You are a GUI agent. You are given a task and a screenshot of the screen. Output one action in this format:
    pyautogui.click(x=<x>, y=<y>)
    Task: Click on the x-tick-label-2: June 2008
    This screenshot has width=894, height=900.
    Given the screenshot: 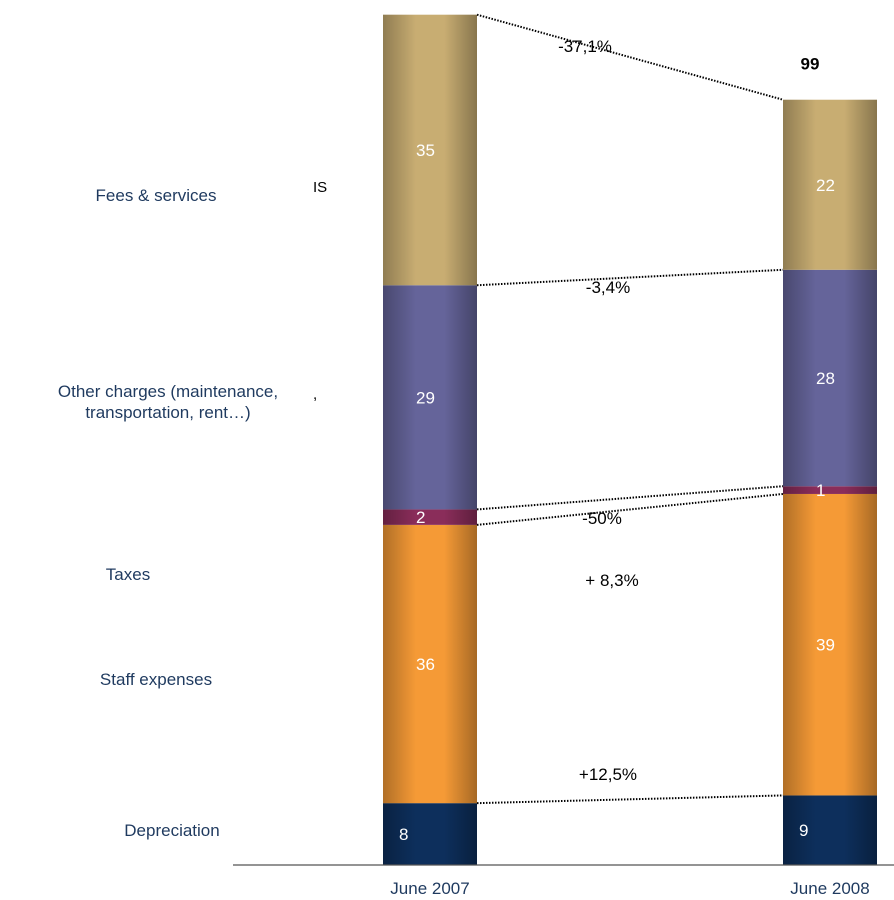 What is the action you would take?
    pyautogui.click(x=829, y=888)
    